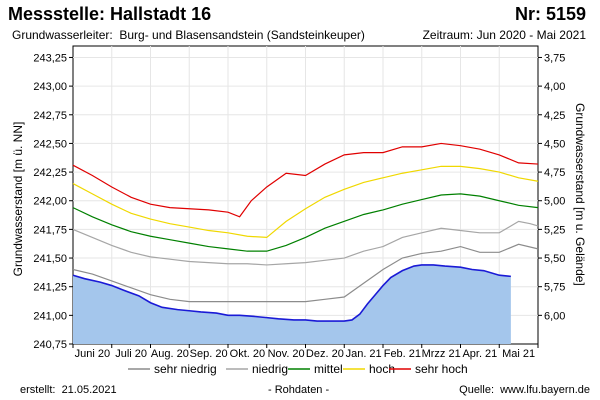  What do you see at coordinates (554, 316) in the screenshot?
I see `y2-tick-label: 6,00` at bounding box center [554, 316].